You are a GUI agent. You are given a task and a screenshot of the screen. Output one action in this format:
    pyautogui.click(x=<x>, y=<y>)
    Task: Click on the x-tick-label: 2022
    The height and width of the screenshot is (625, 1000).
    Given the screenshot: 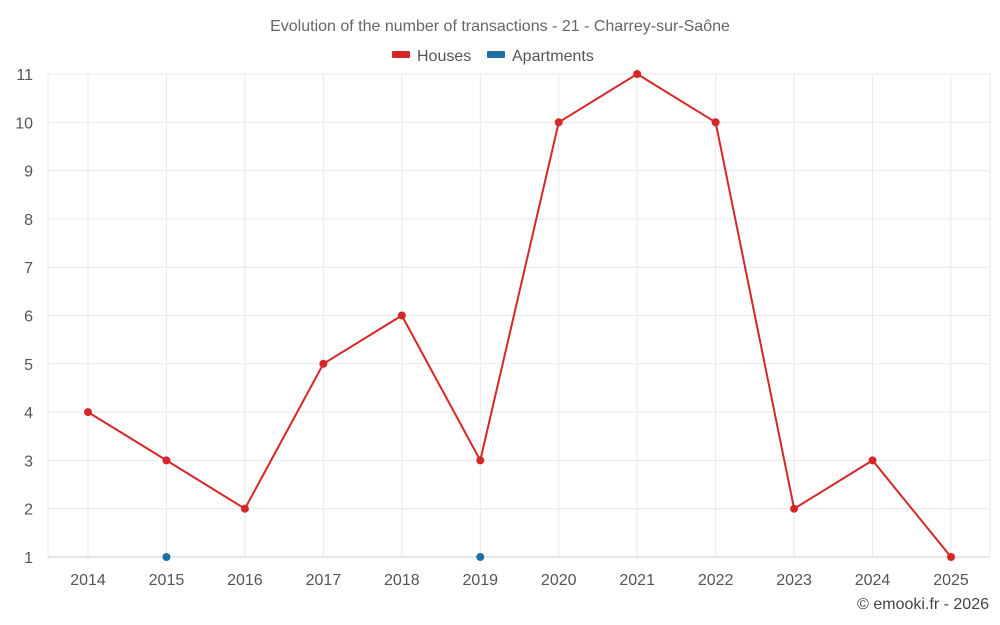 What is the action you would take?
    pyautogui.click(x=716, y=580)
    